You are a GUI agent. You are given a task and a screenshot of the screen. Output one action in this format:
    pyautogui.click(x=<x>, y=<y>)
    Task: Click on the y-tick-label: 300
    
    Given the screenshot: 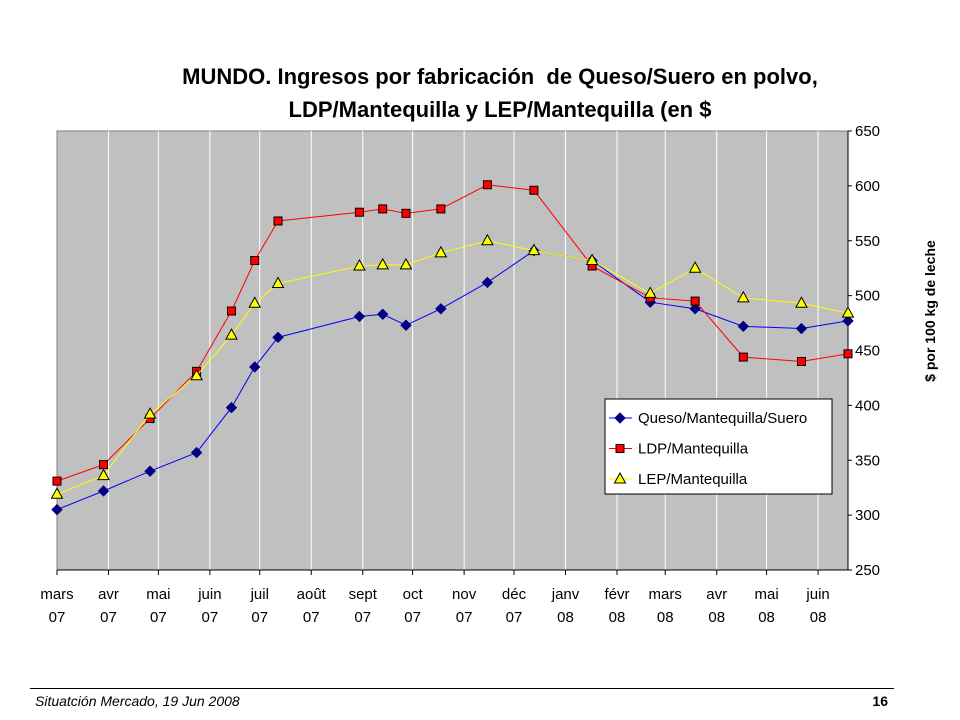 What is the action you would take?
    pyautogui.click(x=867, y=515)
    